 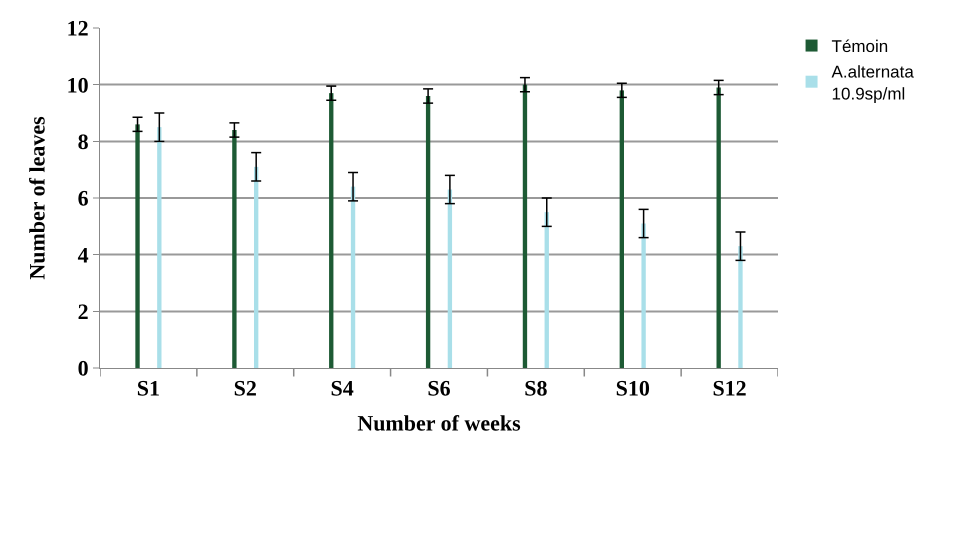 What do you see at coordinates (77, 85) in the screenshot?
I see `y-tick-label: 10` at bounding box center [77, 85].